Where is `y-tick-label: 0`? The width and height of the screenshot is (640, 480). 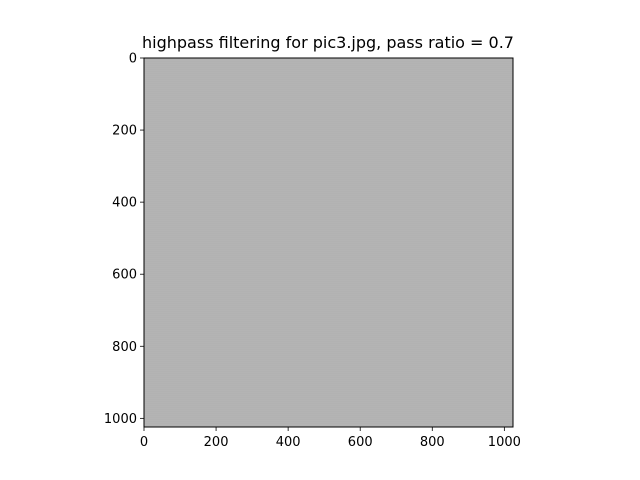
y-tick-label: 0 is located at coordinates (133, 59).